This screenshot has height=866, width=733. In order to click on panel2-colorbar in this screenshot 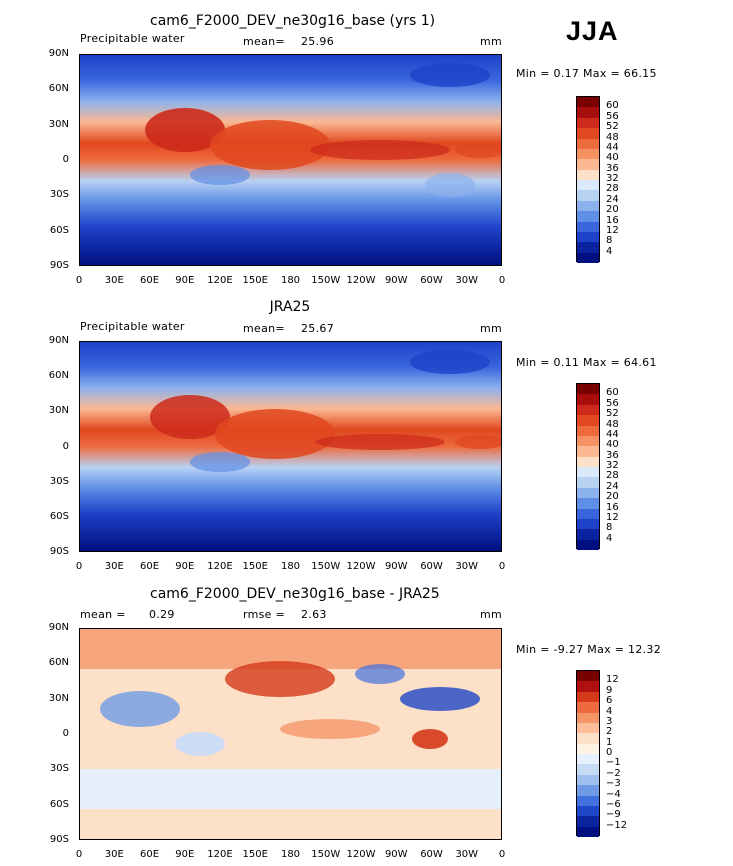, I will do `click(588, 466)`.